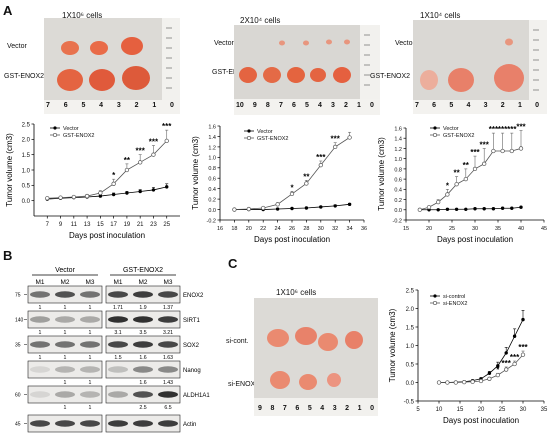 The height and width of the screenshot is (441, 550). What do you see at coordinates (26, 156) in the screenshot?
I see `y-tick-label: 1.5` at bounding box center [26, 156].